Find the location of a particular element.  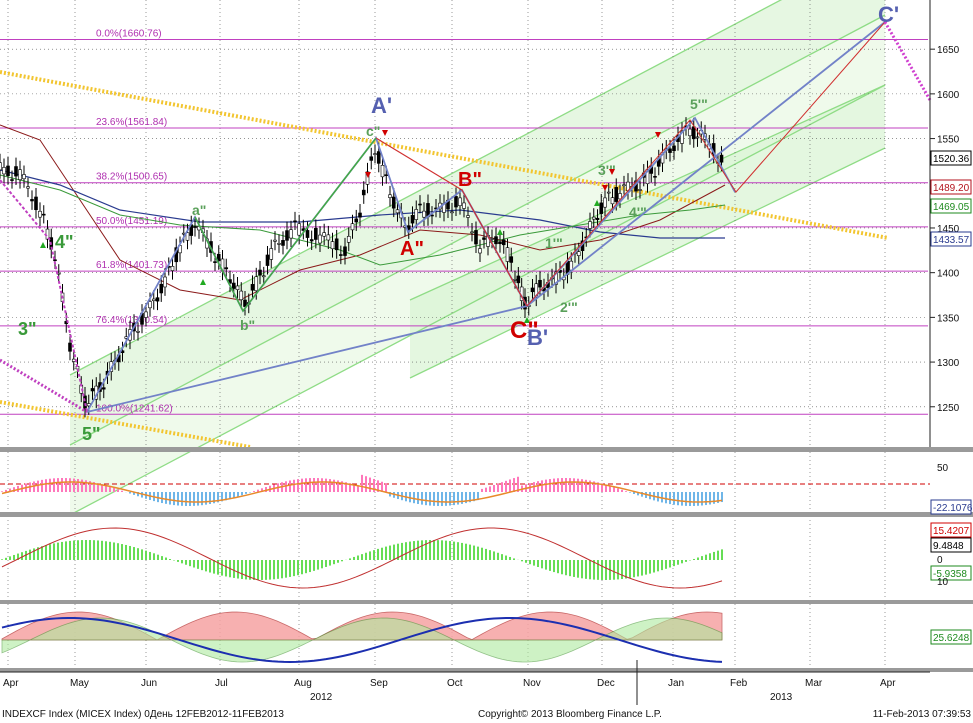

panel2-tag-box is located at coordinates (951, 530).